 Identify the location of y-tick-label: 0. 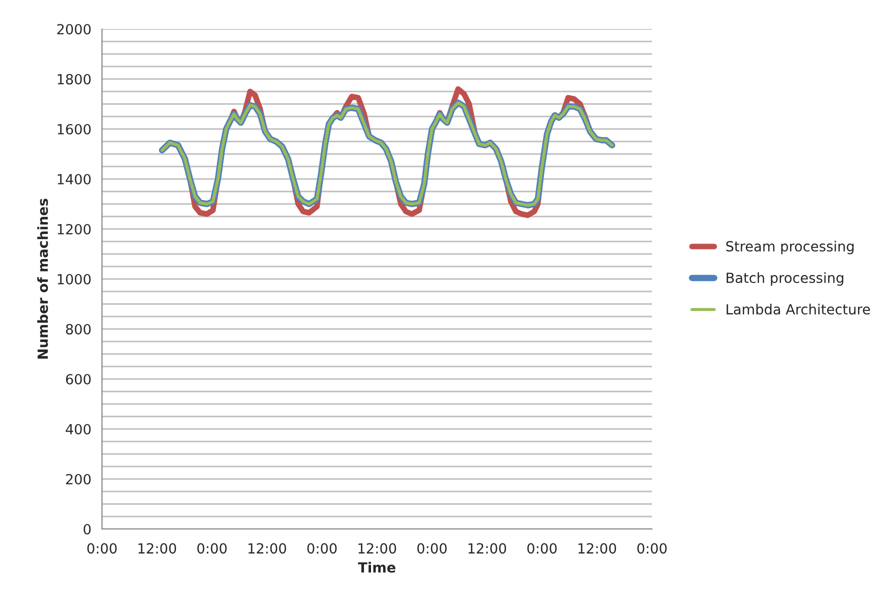
(87, 529).